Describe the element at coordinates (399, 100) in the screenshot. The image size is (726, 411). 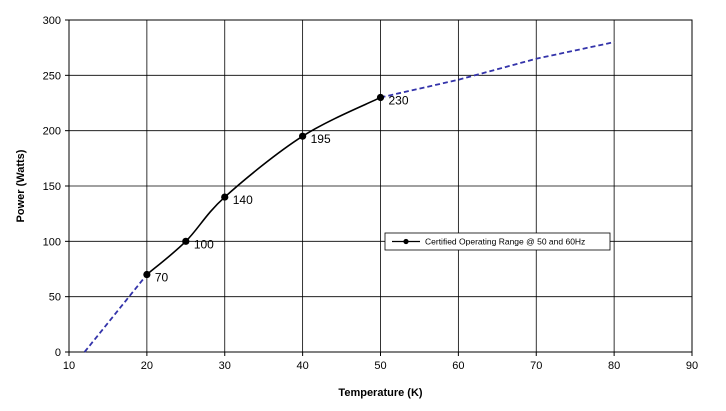
I see `data-label: 230` at that location.